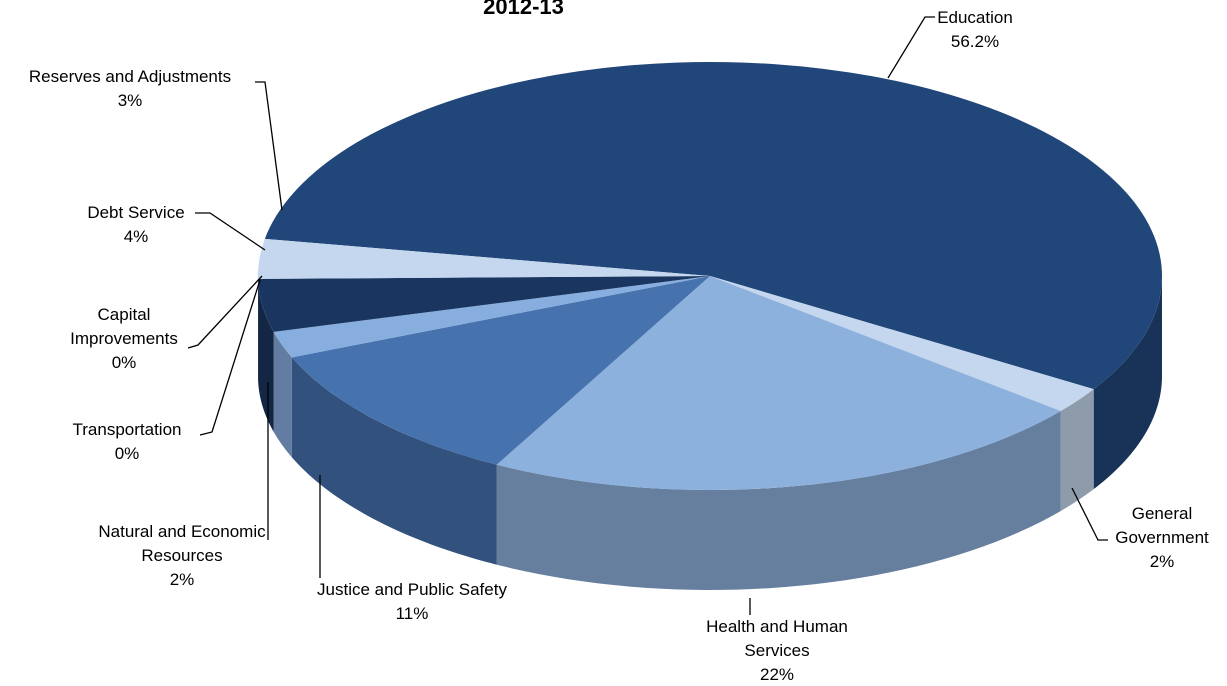 Image resolution: width=1227 pixels, height=686 pixels. I want to click on label-value: 3%, so click(130, 100).